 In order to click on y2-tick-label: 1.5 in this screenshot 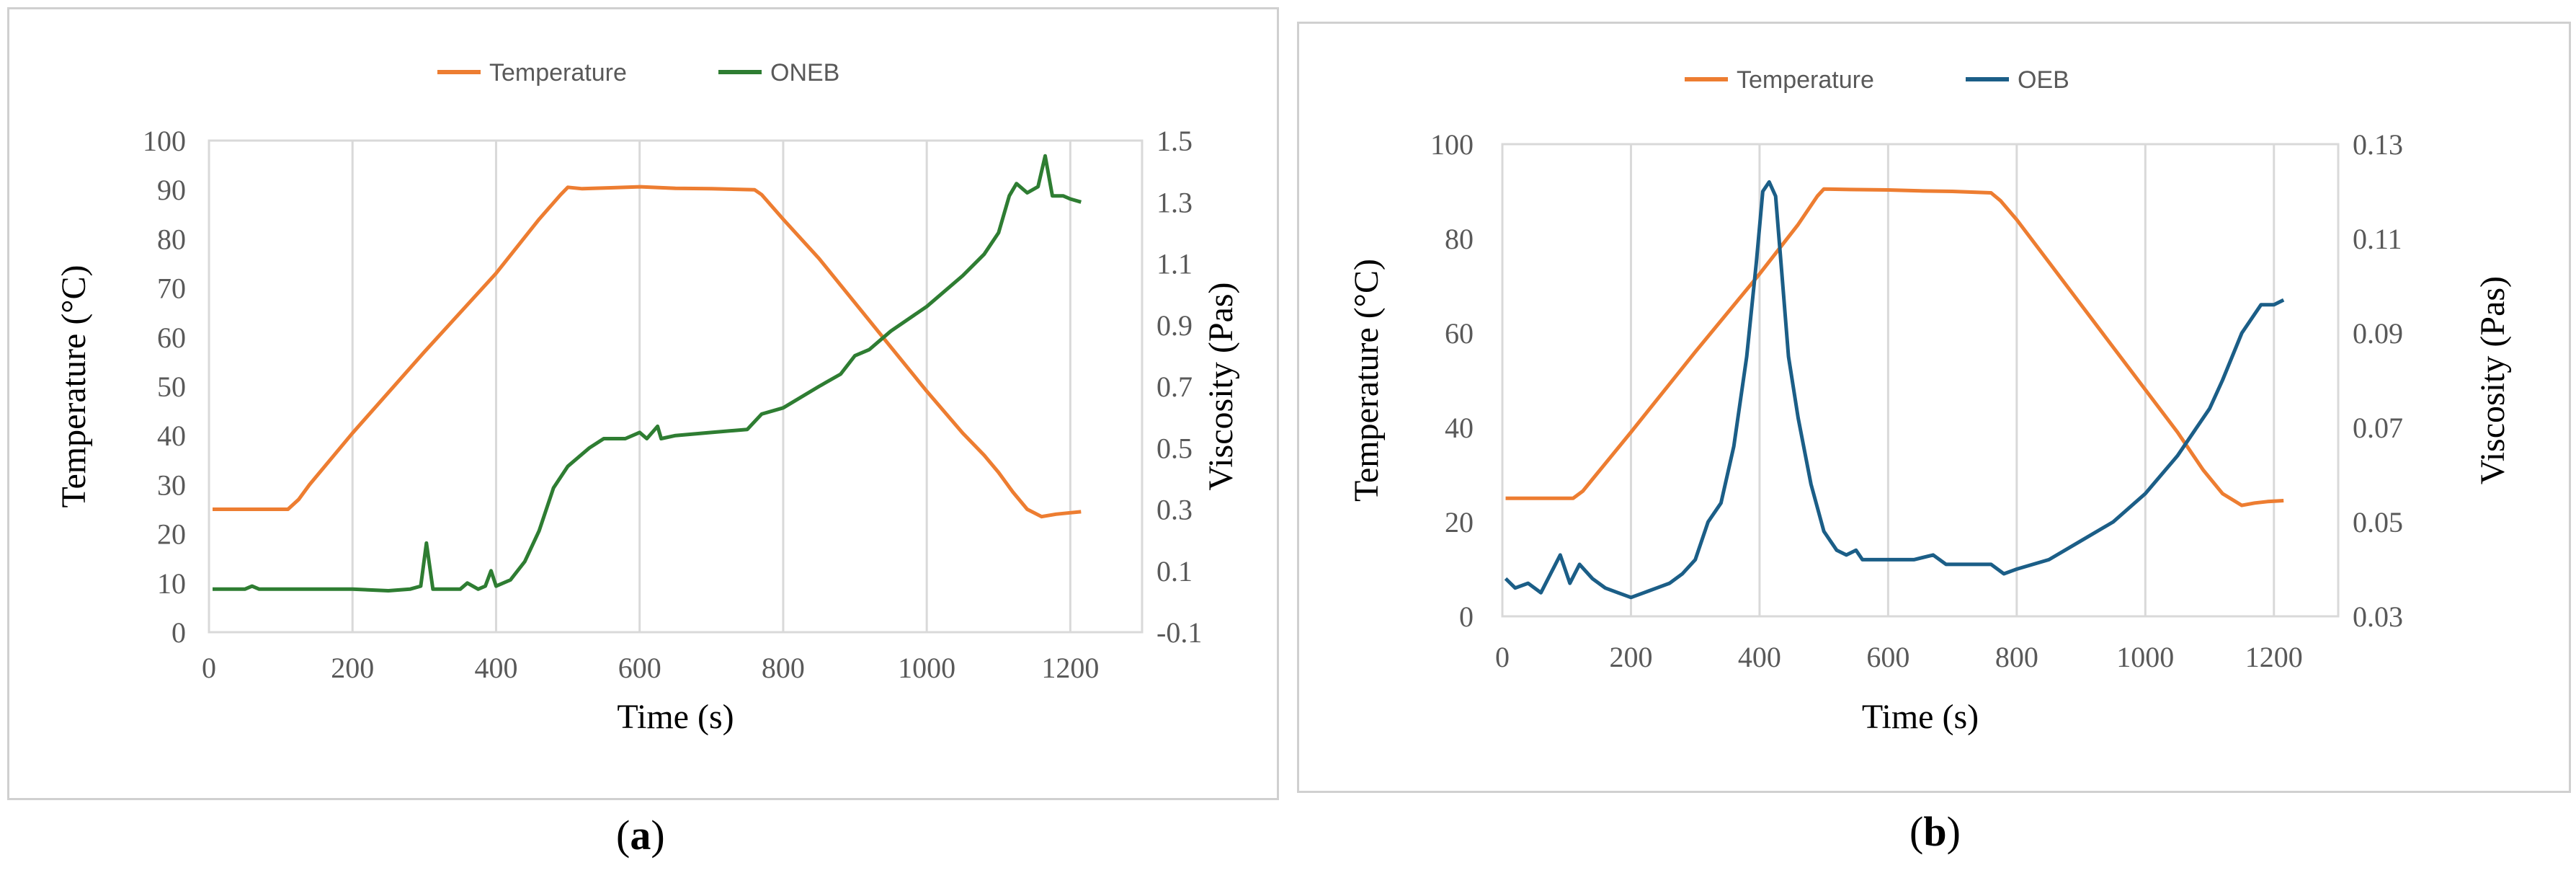, I will do `click(1174, 141)`.